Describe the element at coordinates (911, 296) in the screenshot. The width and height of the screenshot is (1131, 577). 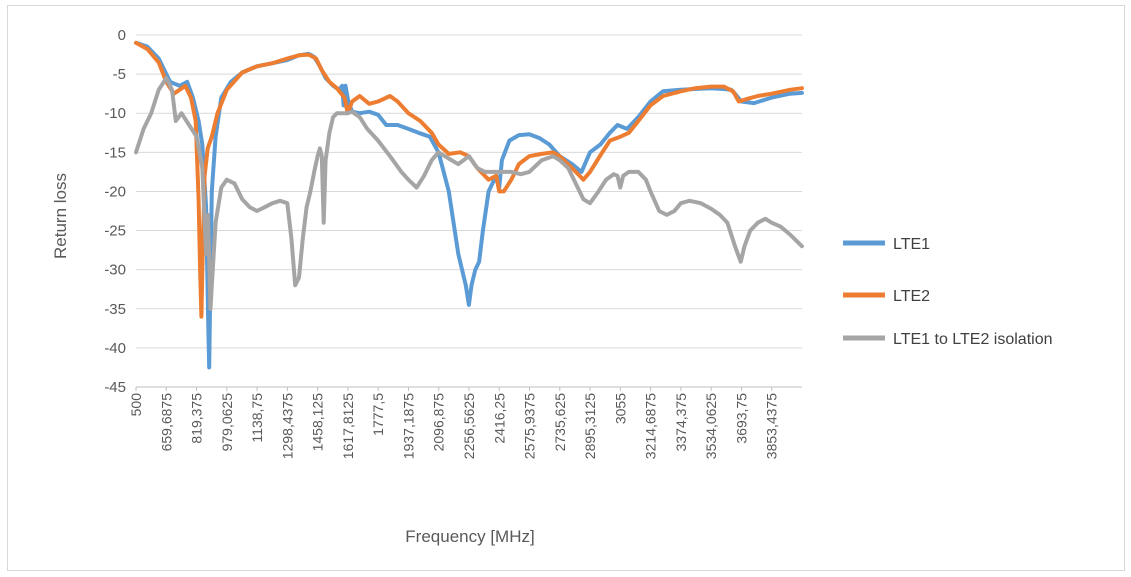
I see `legend-label: LTE2` at that location.